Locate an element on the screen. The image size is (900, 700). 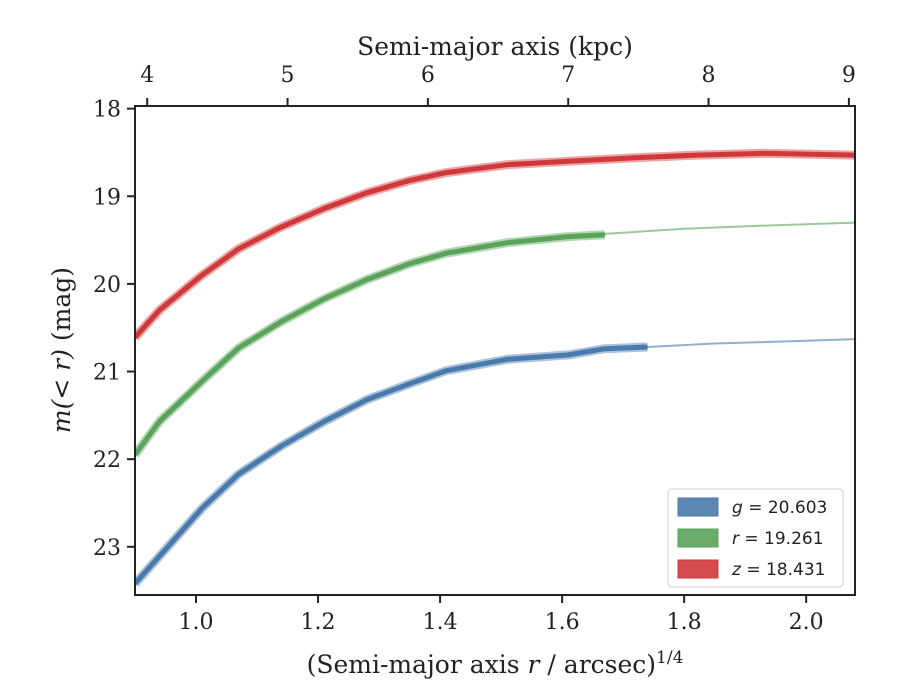
x-axis-title: (Semi-major axis r / arcsec)1/4 is located at coordinates (495, 663).